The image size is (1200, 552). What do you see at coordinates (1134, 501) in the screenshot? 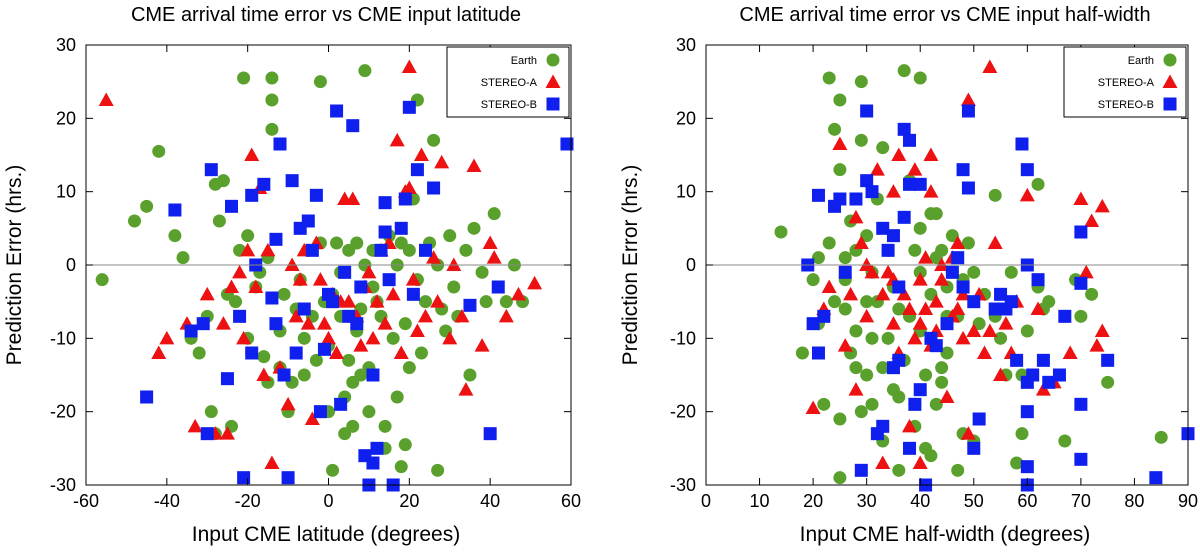
I see `half-width-x-tick-label: 80` at bounding box center [1134, 501].